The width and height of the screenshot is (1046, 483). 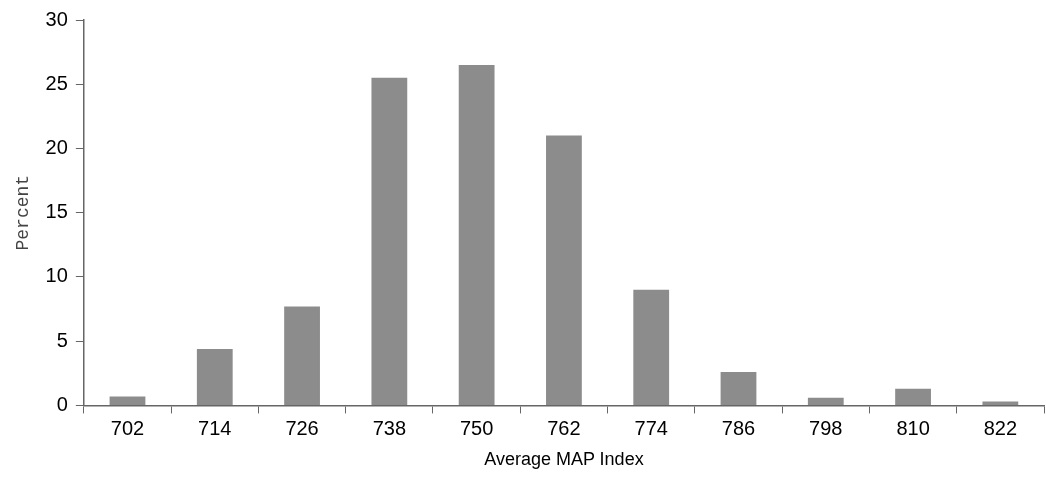 What do you see at coordinates (127, 427) in the screenshot?
I see `x-tick-label: 702` at bounding box center [127, 427].